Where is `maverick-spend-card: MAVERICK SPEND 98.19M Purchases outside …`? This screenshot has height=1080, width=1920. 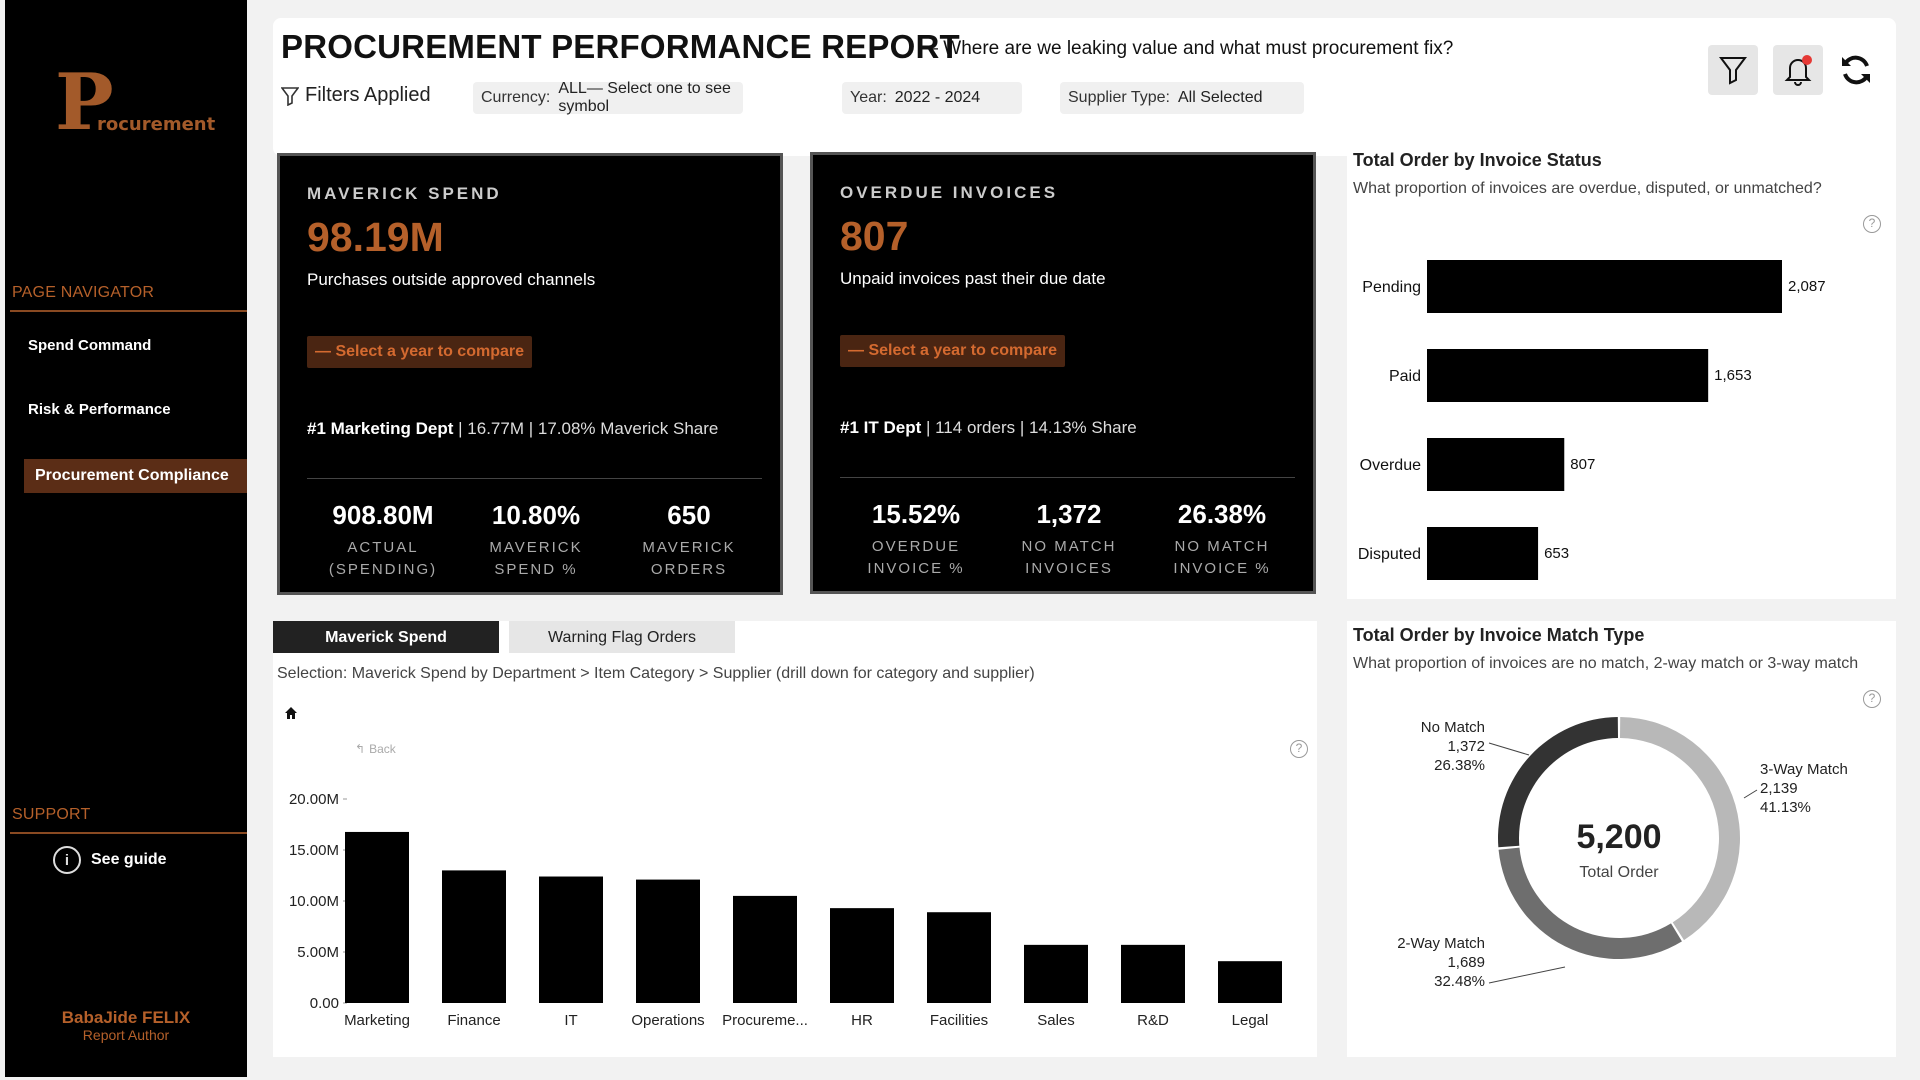
maverick-spend-card: MAVERICK SPEND 98.19M Purchases outside … is located at coordinates (530, 374).